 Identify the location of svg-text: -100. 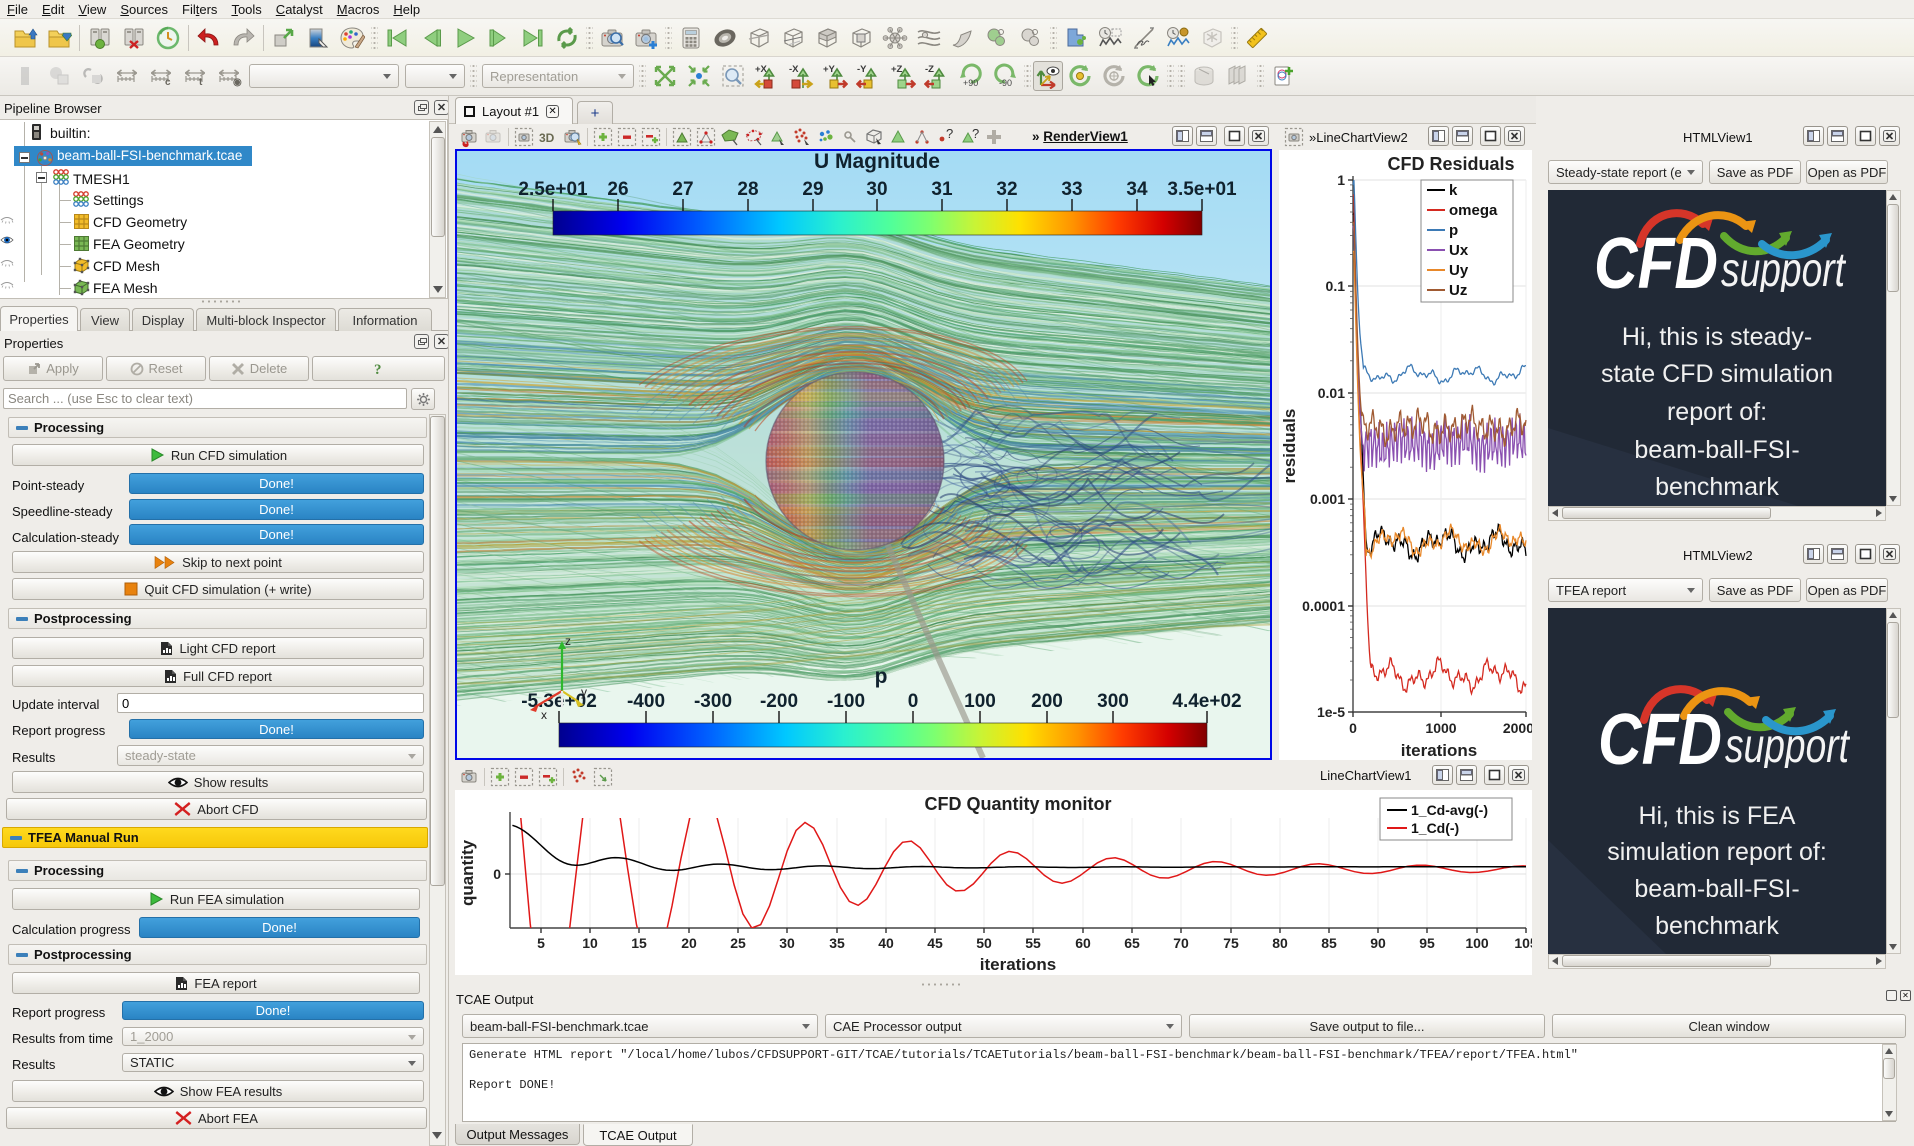
(846, 701).